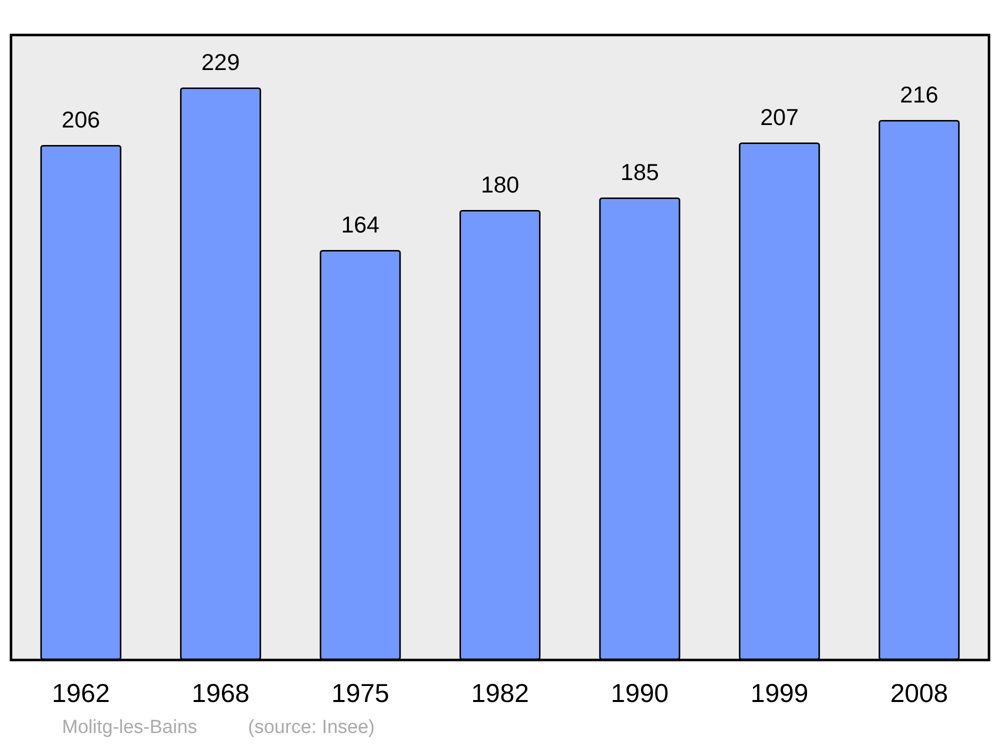 Image resolution: width=1000 pixels, height=747 pixels. What do you see at coordinates (779, 693) in the screenshot?
I see `x-tick-label: 1999` at bounding box center [779, 693].